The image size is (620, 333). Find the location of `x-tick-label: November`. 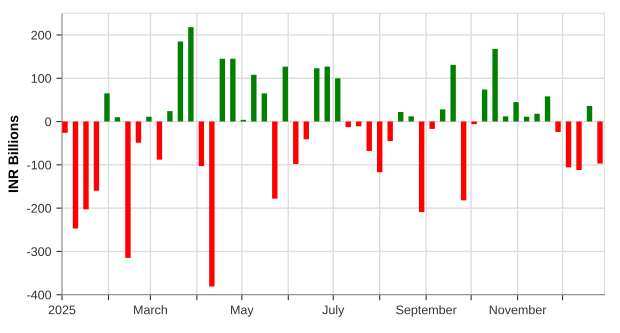

x-tick-label: November is located at coordinates (518, 309).